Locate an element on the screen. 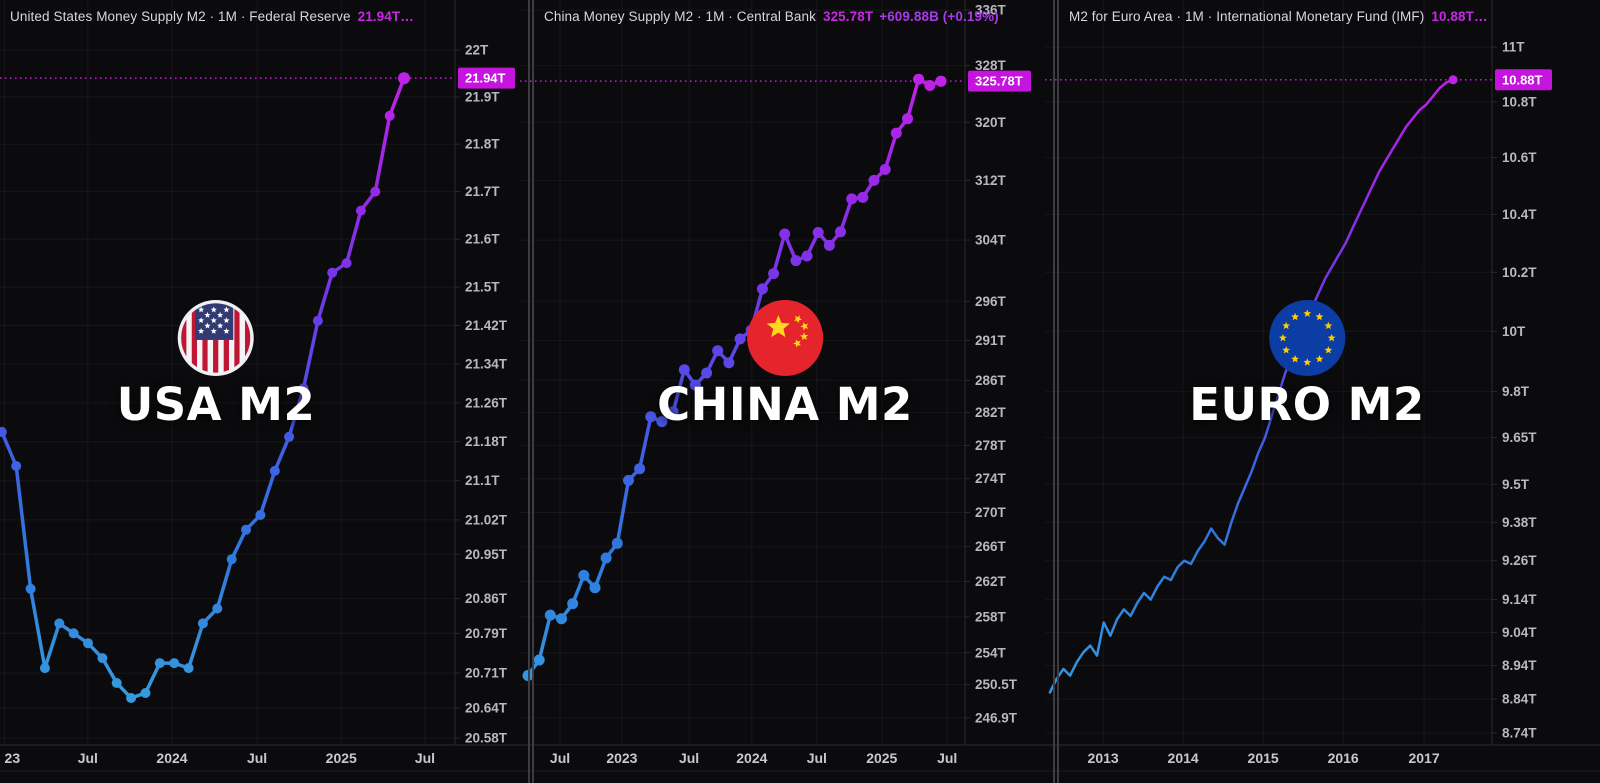  y-tick-label: 20.58T is located at coordinates (486, 737).